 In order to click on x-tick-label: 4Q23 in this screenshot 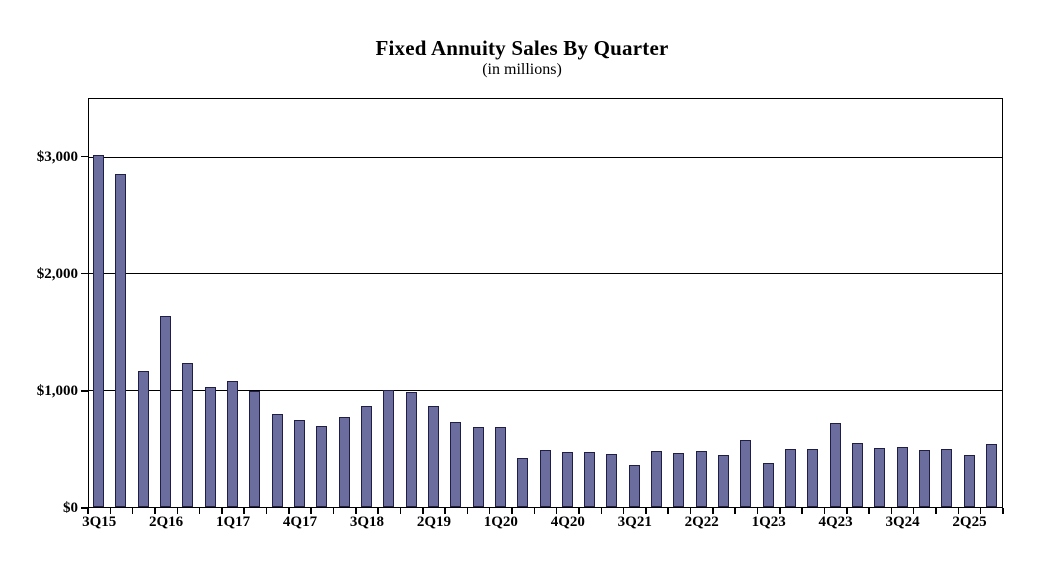, I will do `click(835, 522)`.